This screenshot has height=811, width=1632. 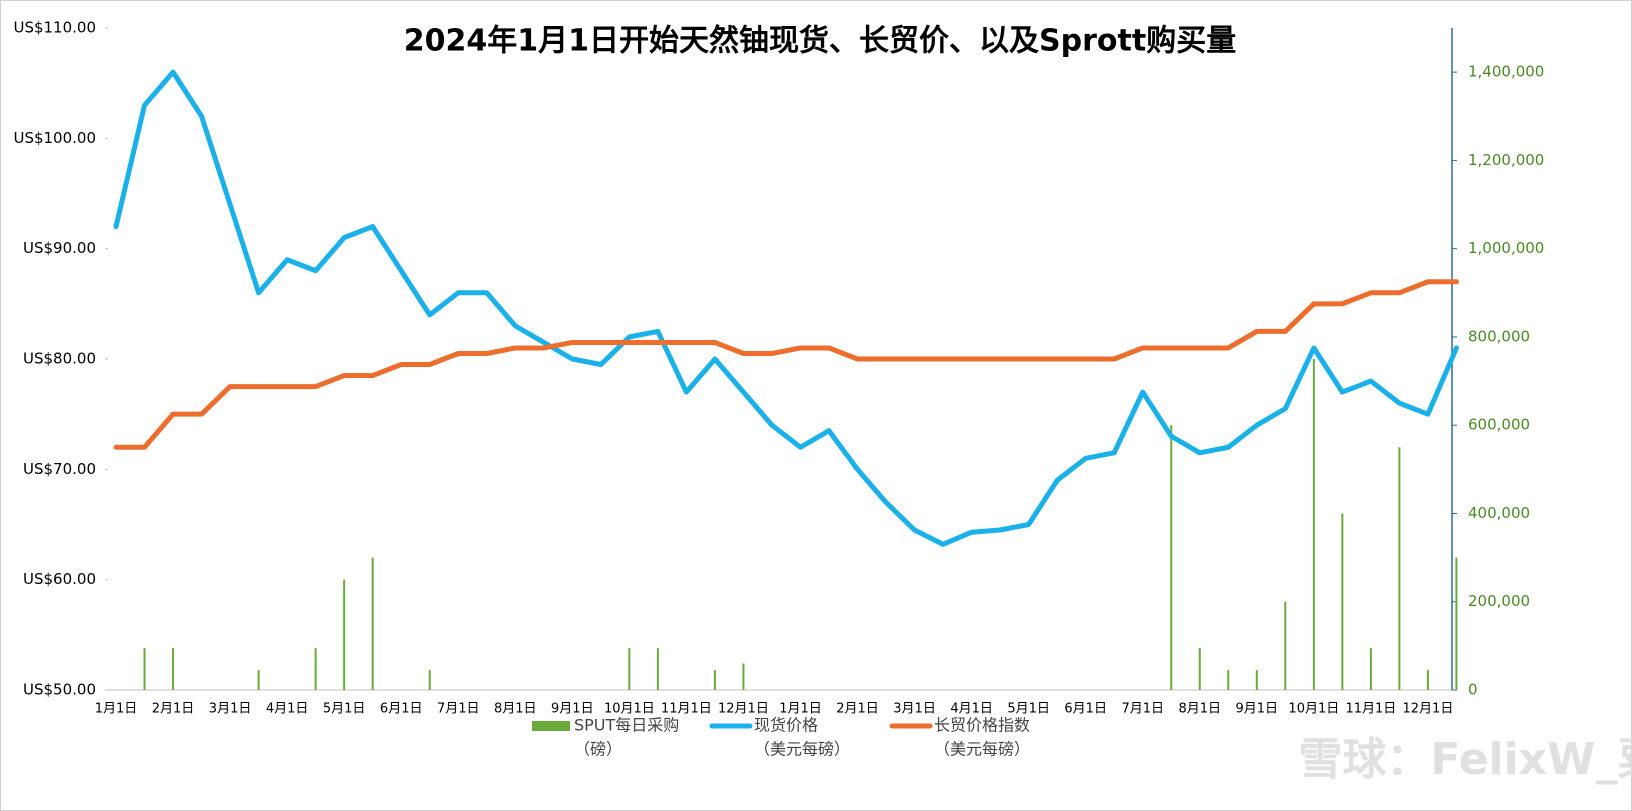 What do you see at coordinates (54, 138) in the screenshot?
I see `y-tick-label: US$100.00` at bounding box center [54, 138].